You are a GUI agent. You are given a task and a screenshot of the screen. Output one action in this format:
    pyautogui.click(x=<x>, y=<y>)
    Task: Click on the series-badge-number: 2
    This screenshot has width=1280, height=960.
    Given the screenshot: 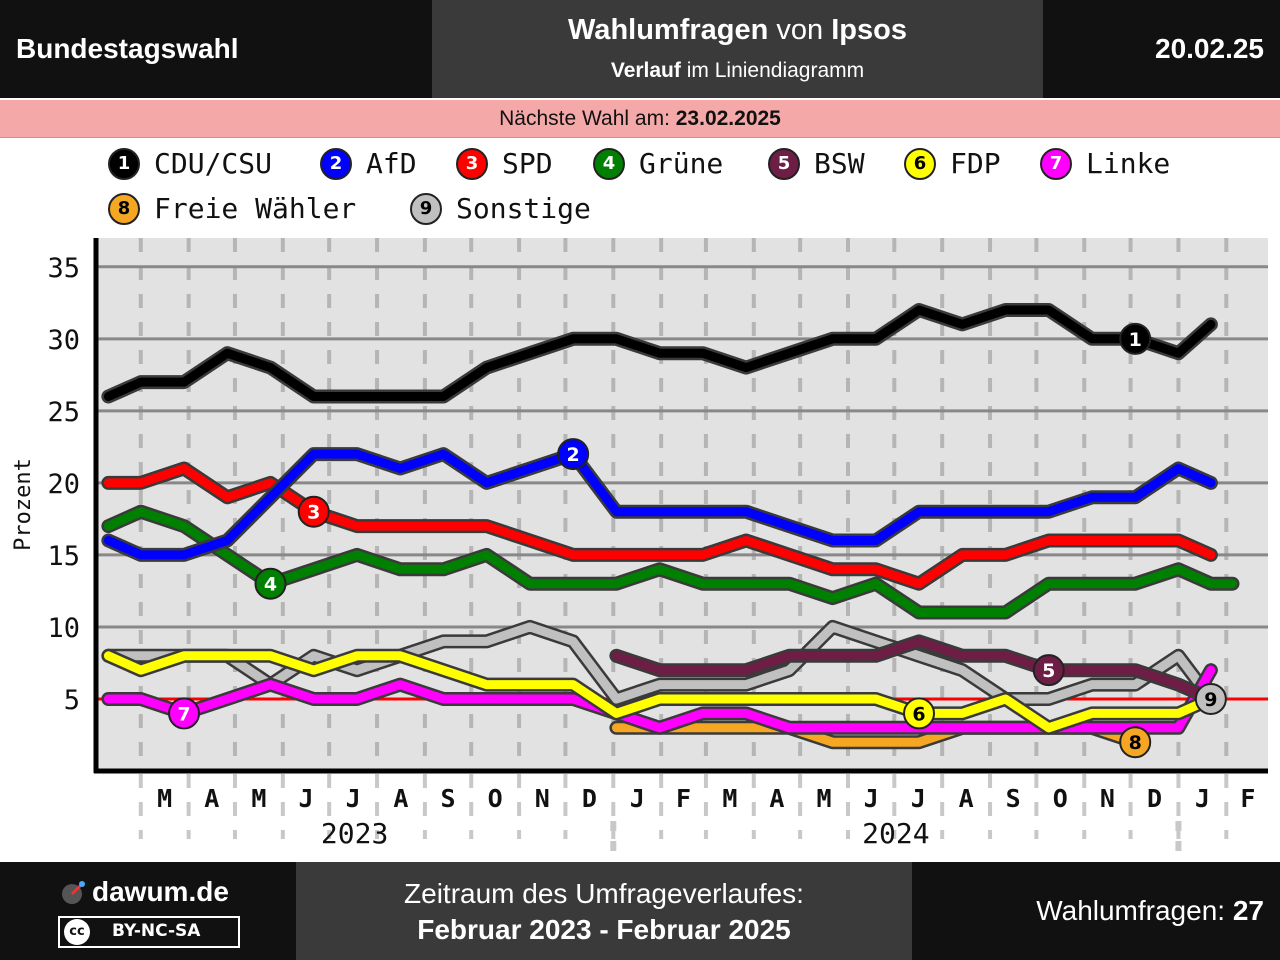 What is the action you would take?
    pyautogui.click(x=573, y=455)
    